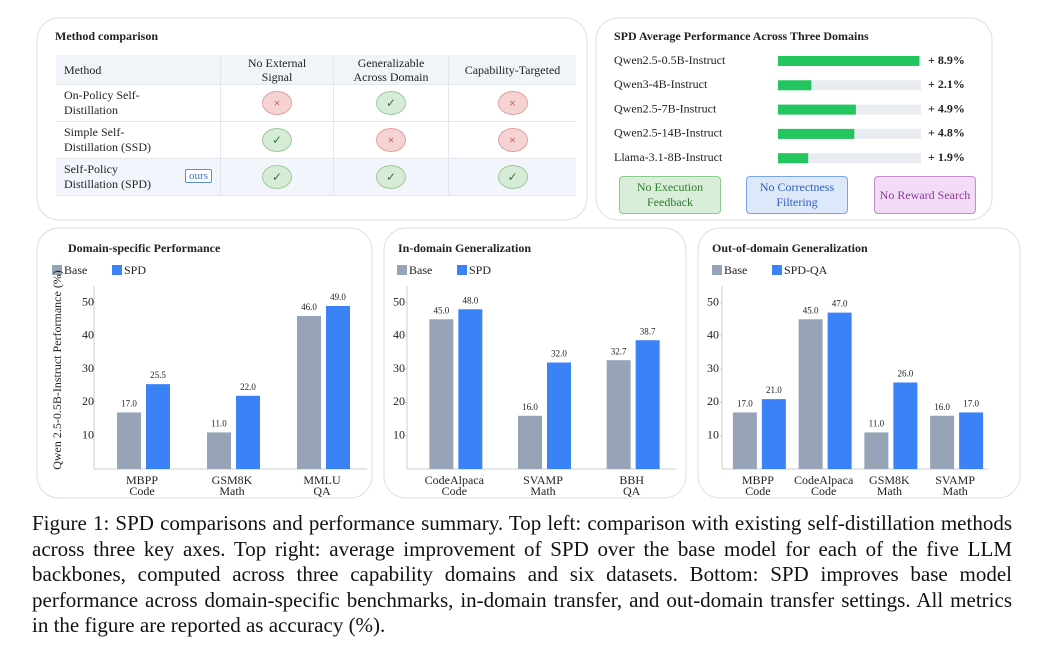 This screenshot has height=668, width=1038. I want to click on card, so click(794, 119).